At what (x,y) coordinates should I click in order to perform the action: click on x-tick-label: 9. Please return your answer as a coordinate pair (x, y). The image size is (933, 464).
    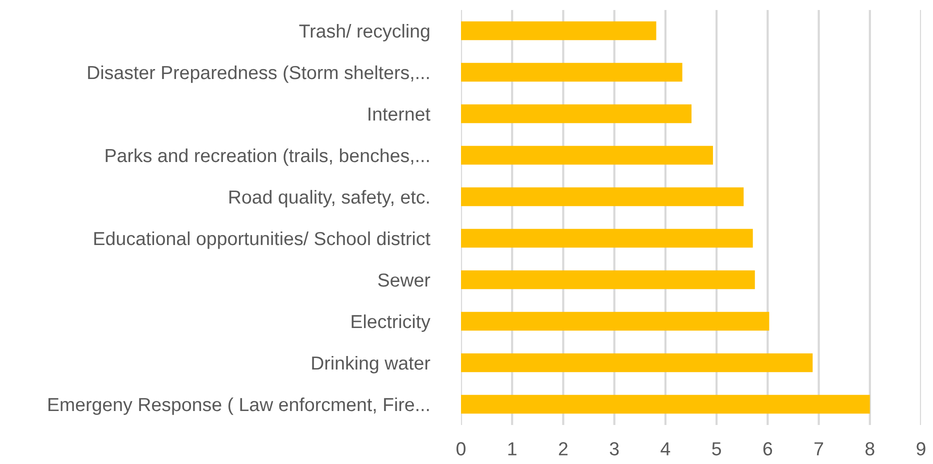
    Looking at the image, I should click on (921, 449).